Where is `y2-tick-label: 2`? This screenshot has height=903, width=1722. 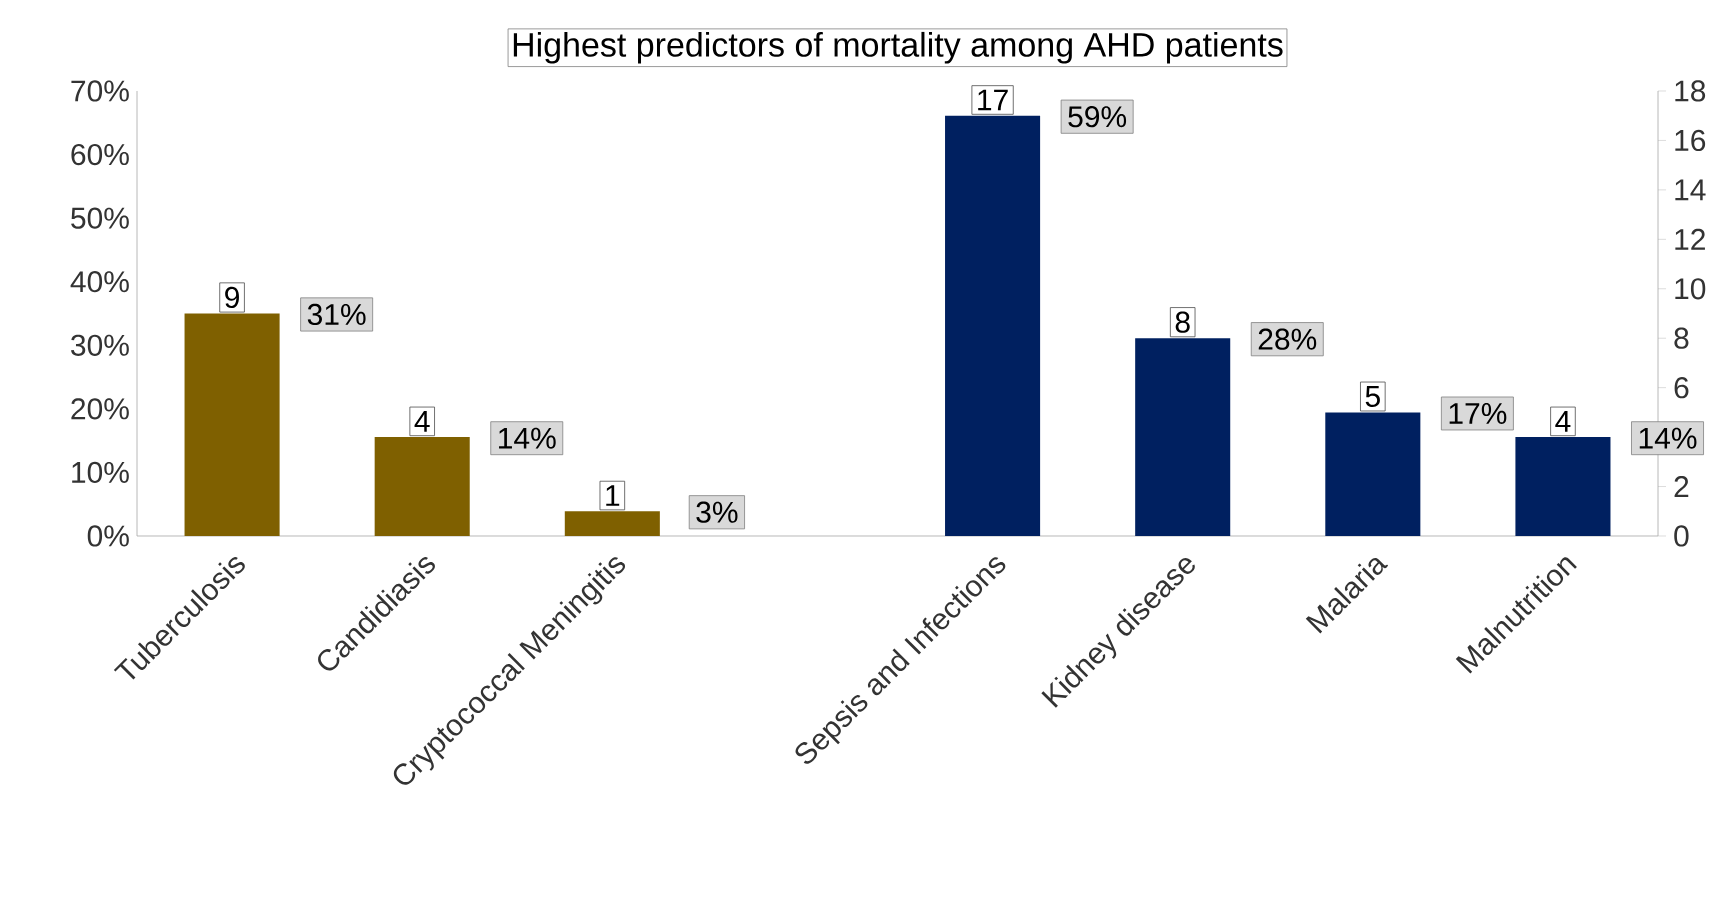 y2-tick-label: 2 is located at coordinates (1681, 487).